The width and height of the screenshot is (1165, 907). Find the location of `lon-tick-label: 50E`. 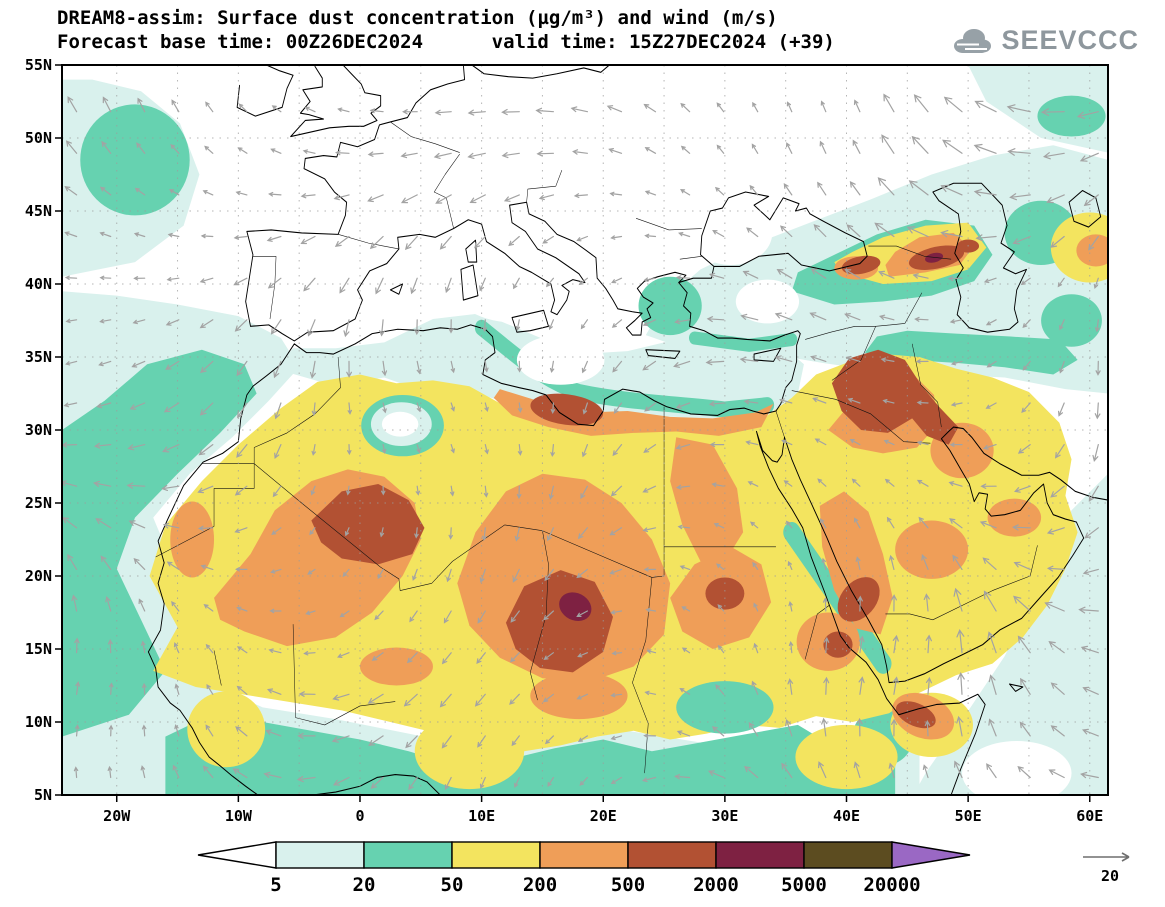

lon-tick-label: 50E is located at coordinates (968, 816).